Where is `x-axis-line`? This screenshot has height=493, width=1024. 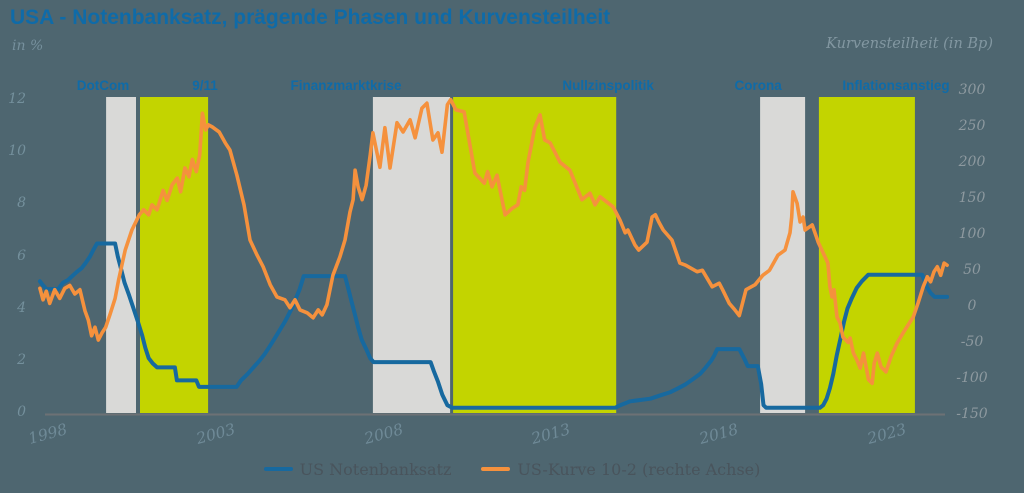 x-axis-line is located at coordinates (495, 414).